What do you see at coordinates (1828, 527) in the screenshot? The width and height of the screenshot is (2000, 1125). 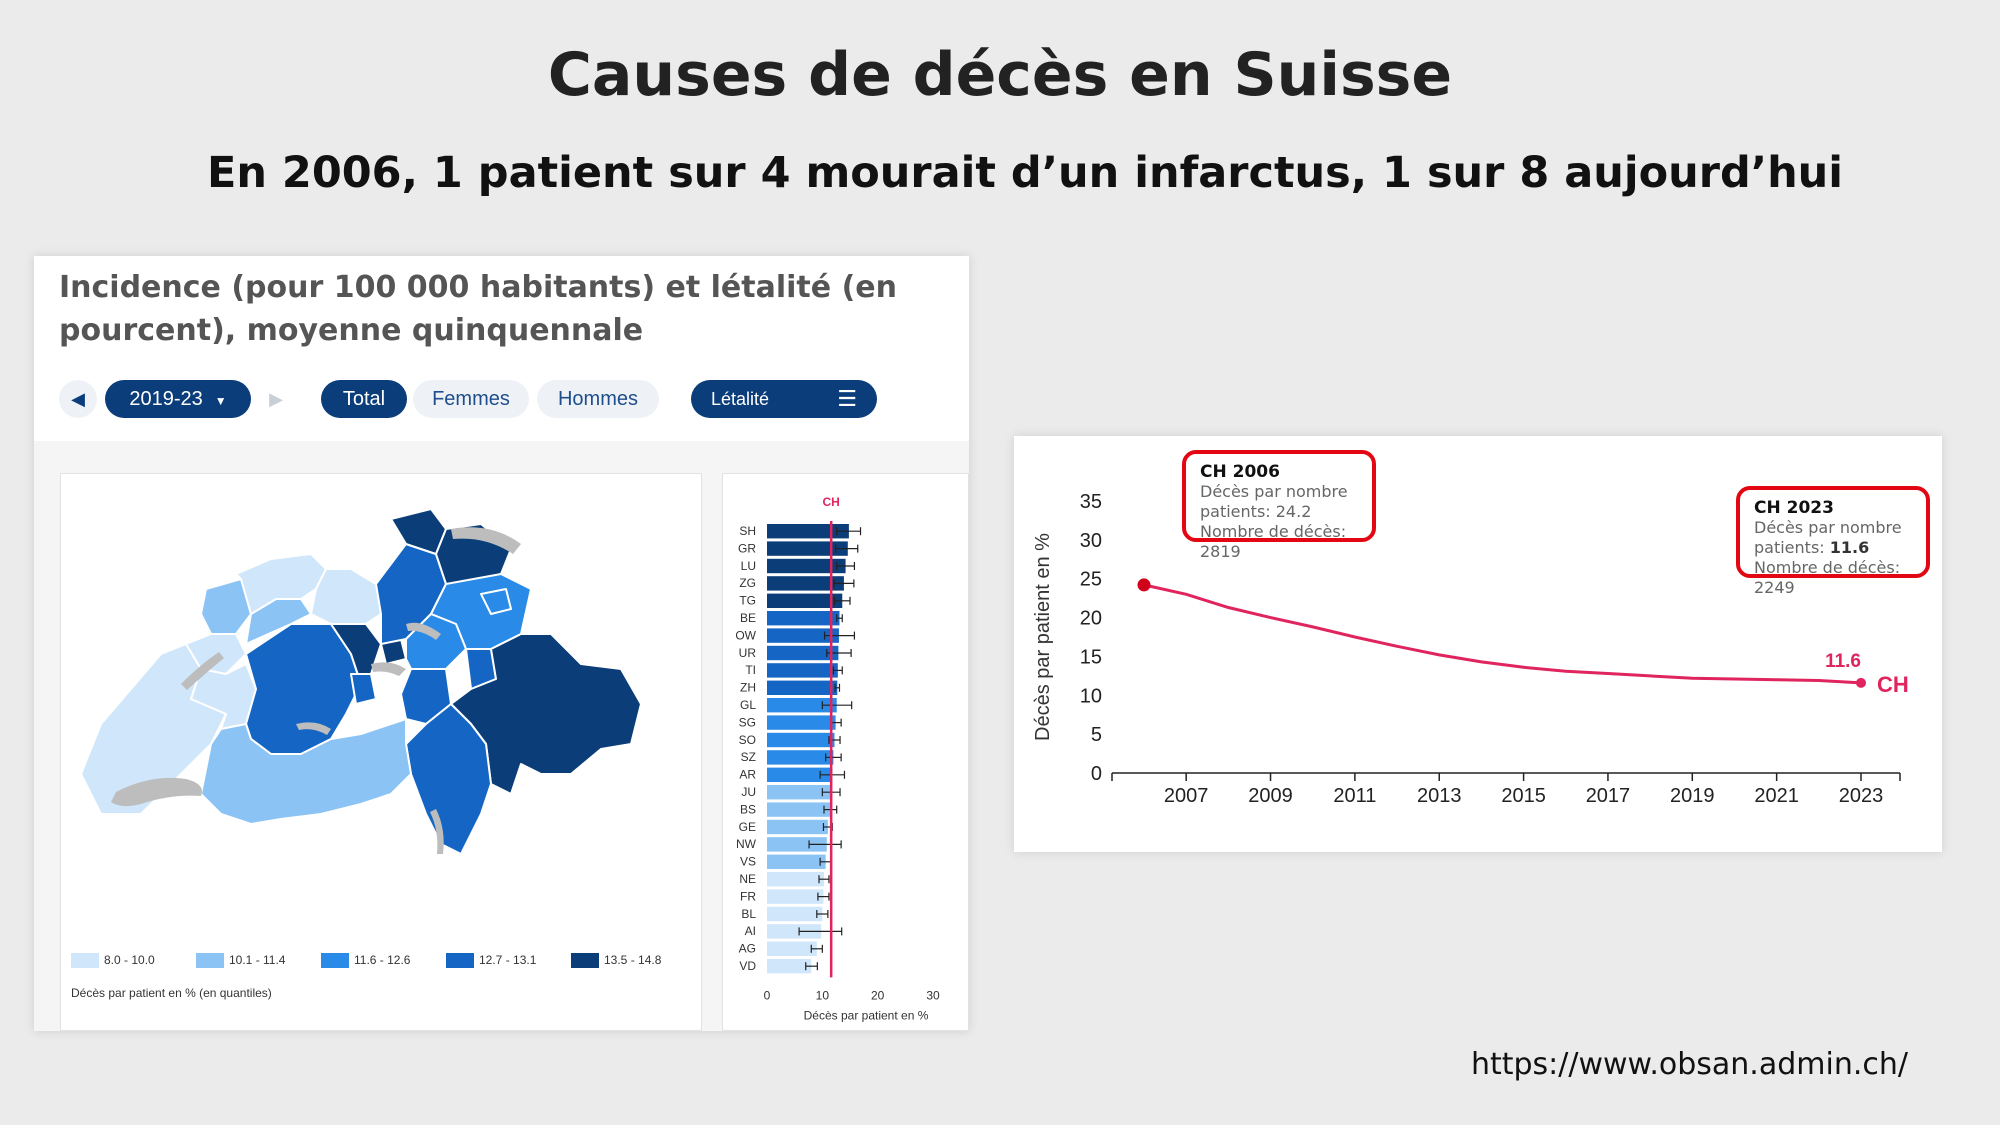 I see `callout-line: Décès par nombre` at bounding box center [1828, 527].